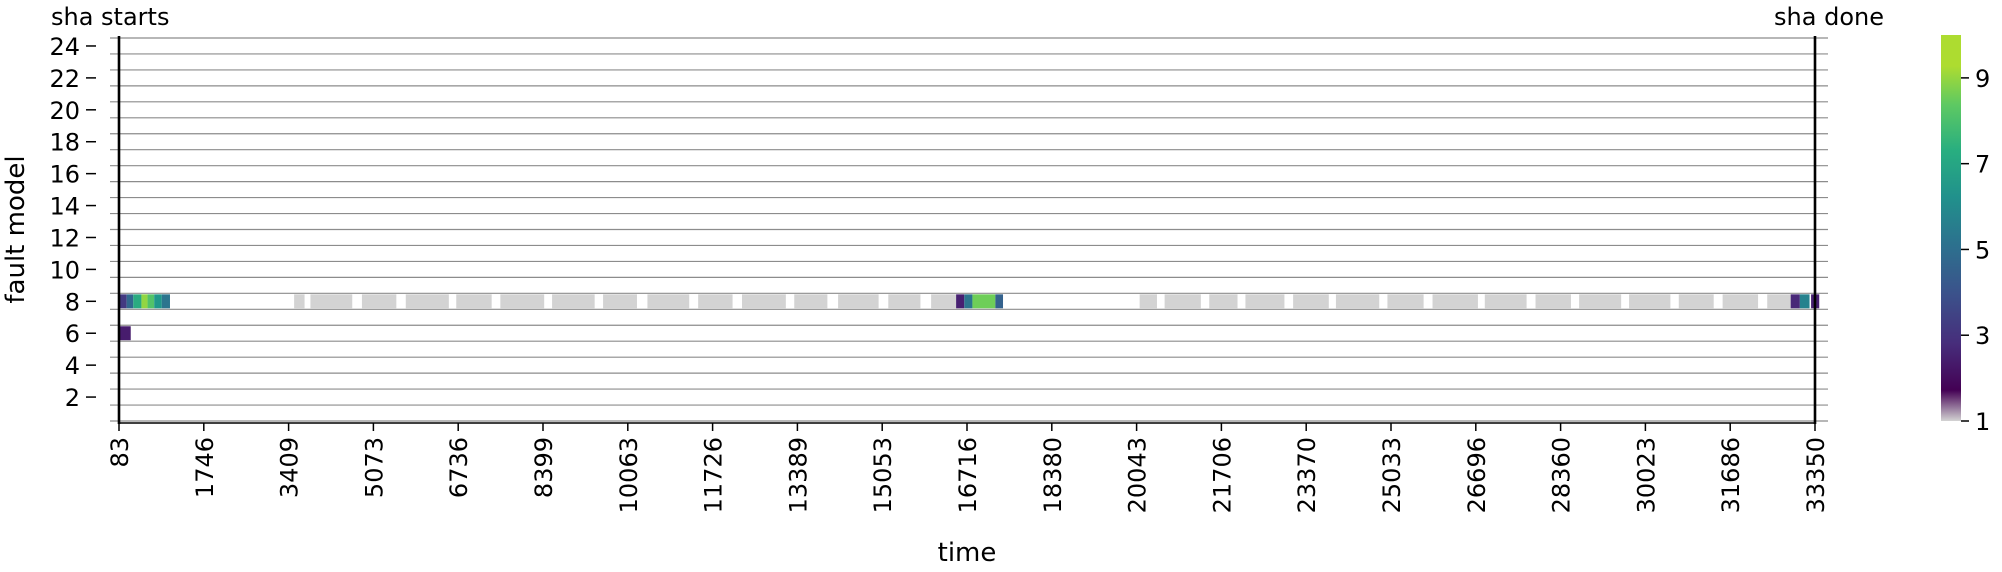  I want to click on y-tick-label: 8, so click(72, 302).